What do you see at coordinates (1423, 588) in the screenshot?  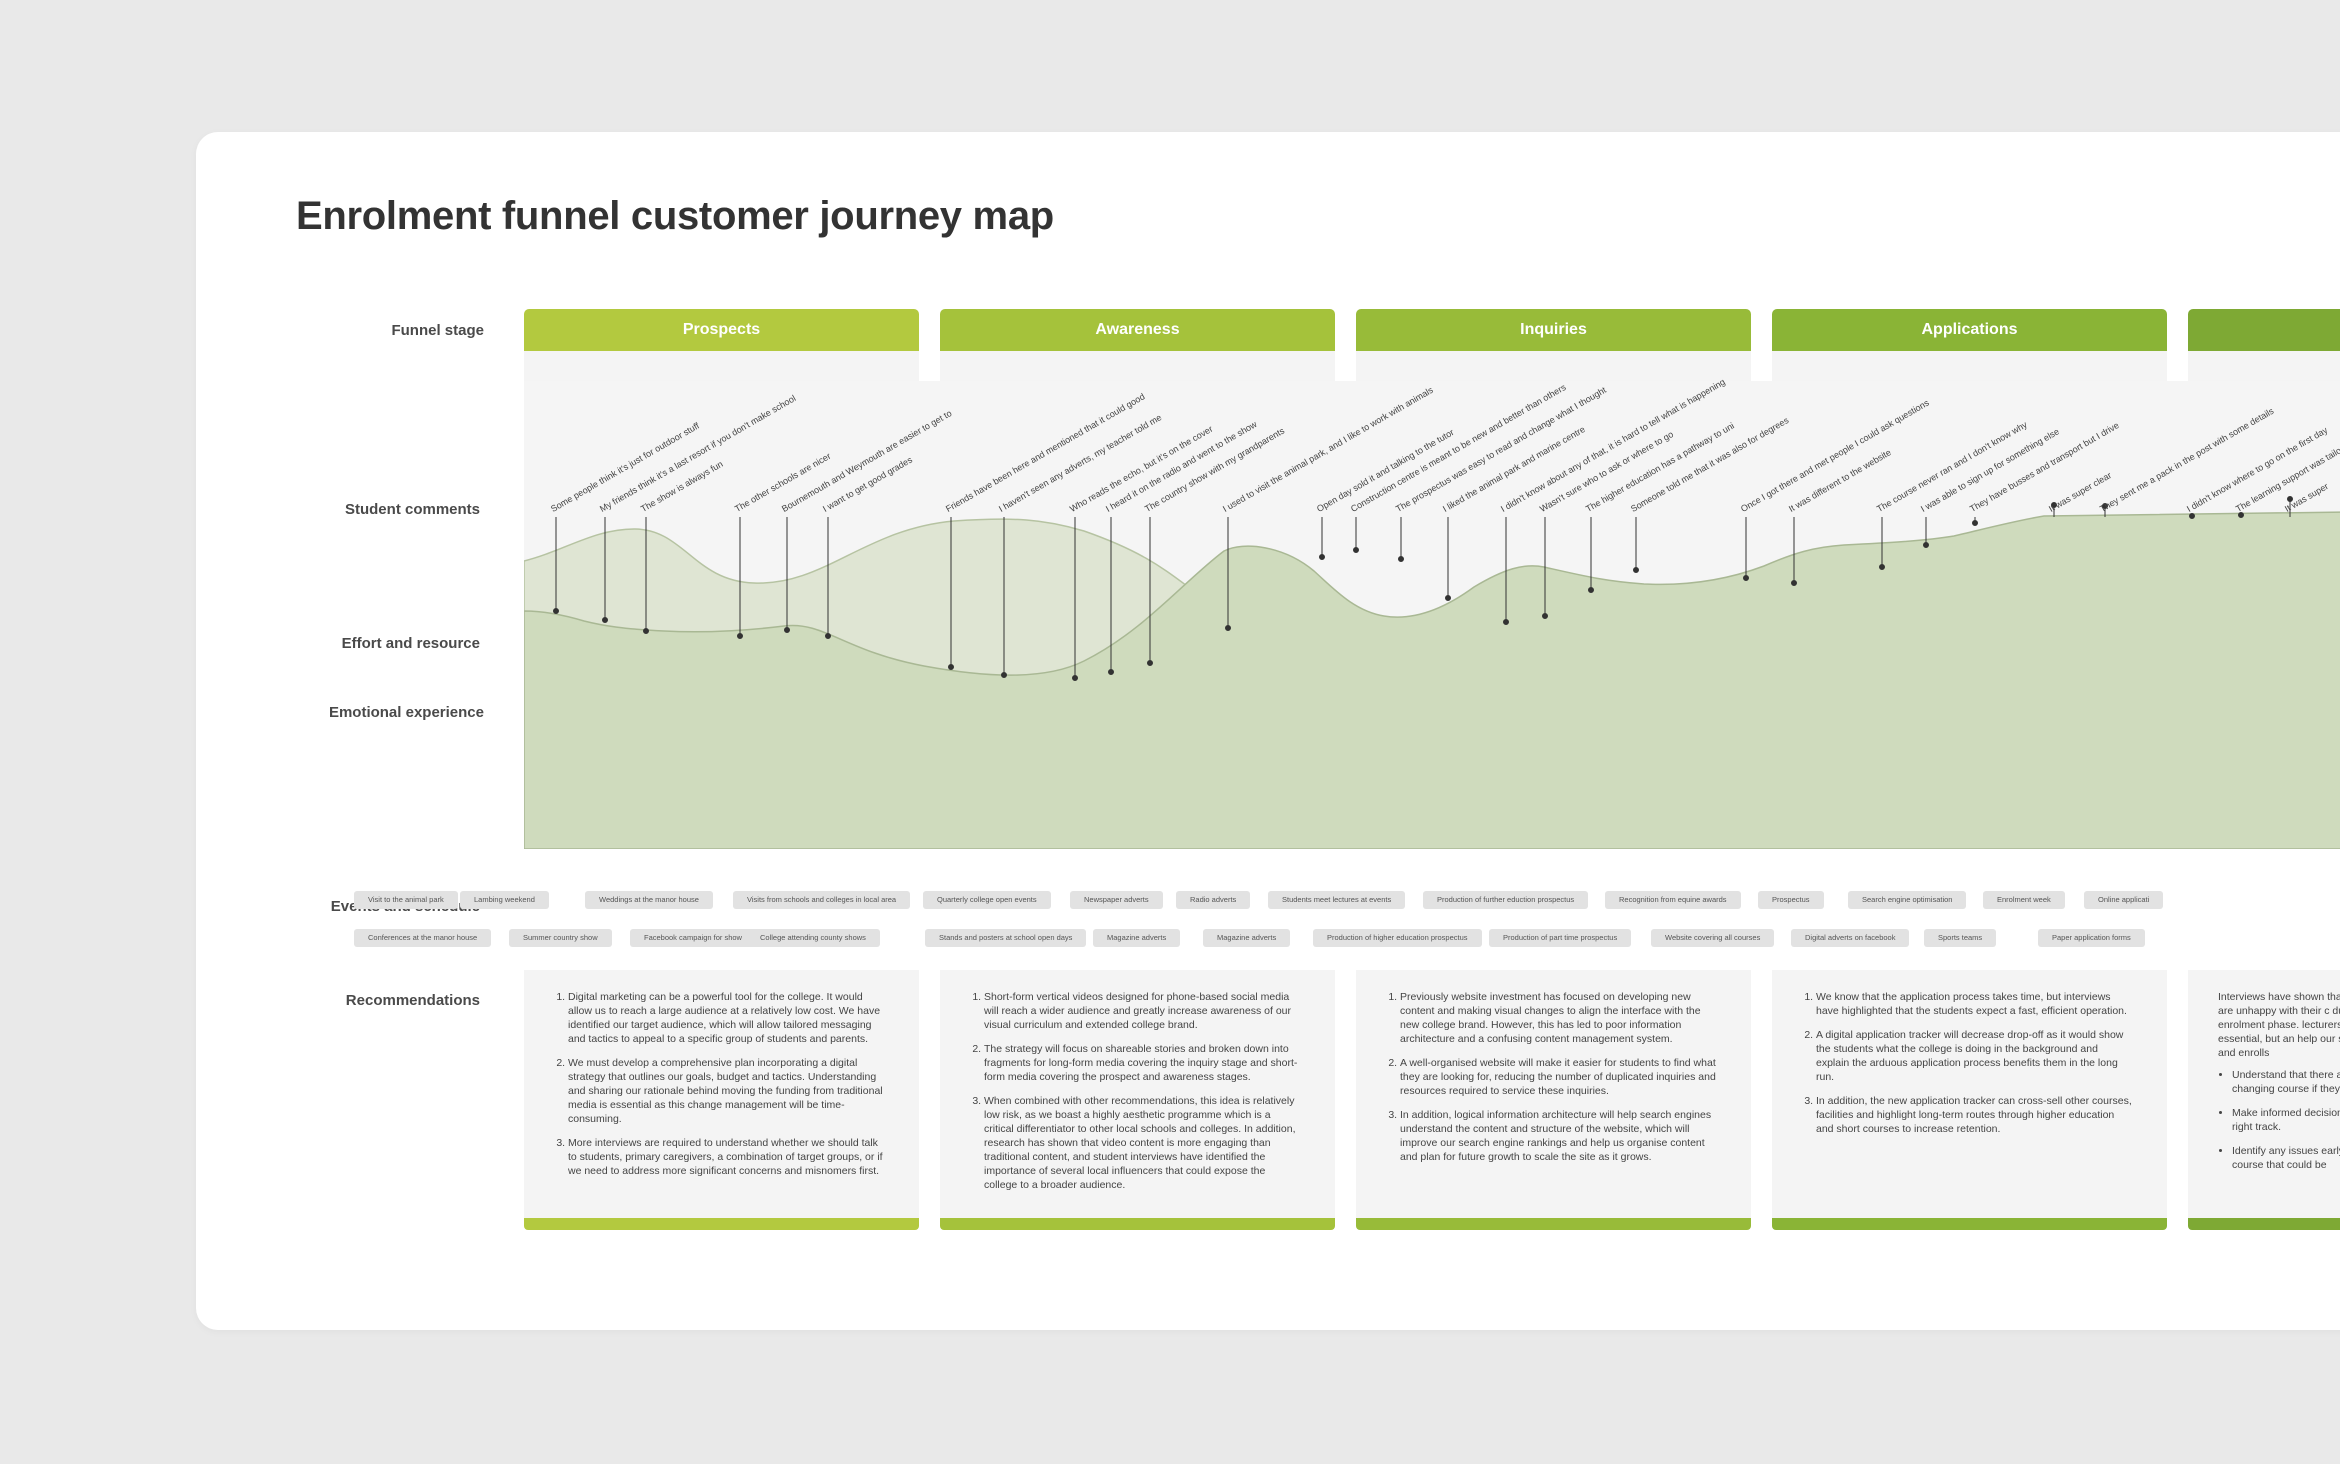 I see `comment-markers` at bounding box center [1423, 588].